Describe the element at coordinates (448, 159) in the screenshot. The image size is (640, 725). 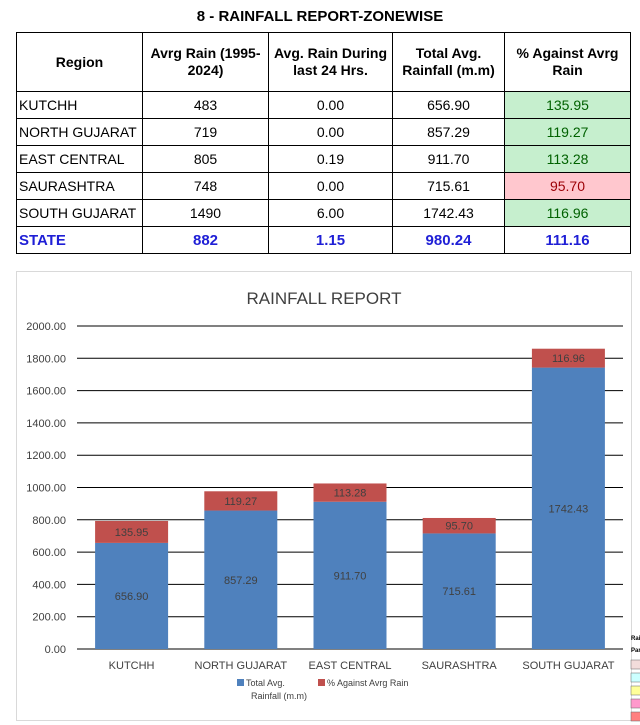
I see `total-rainfall-cell: 911.70` at that location.